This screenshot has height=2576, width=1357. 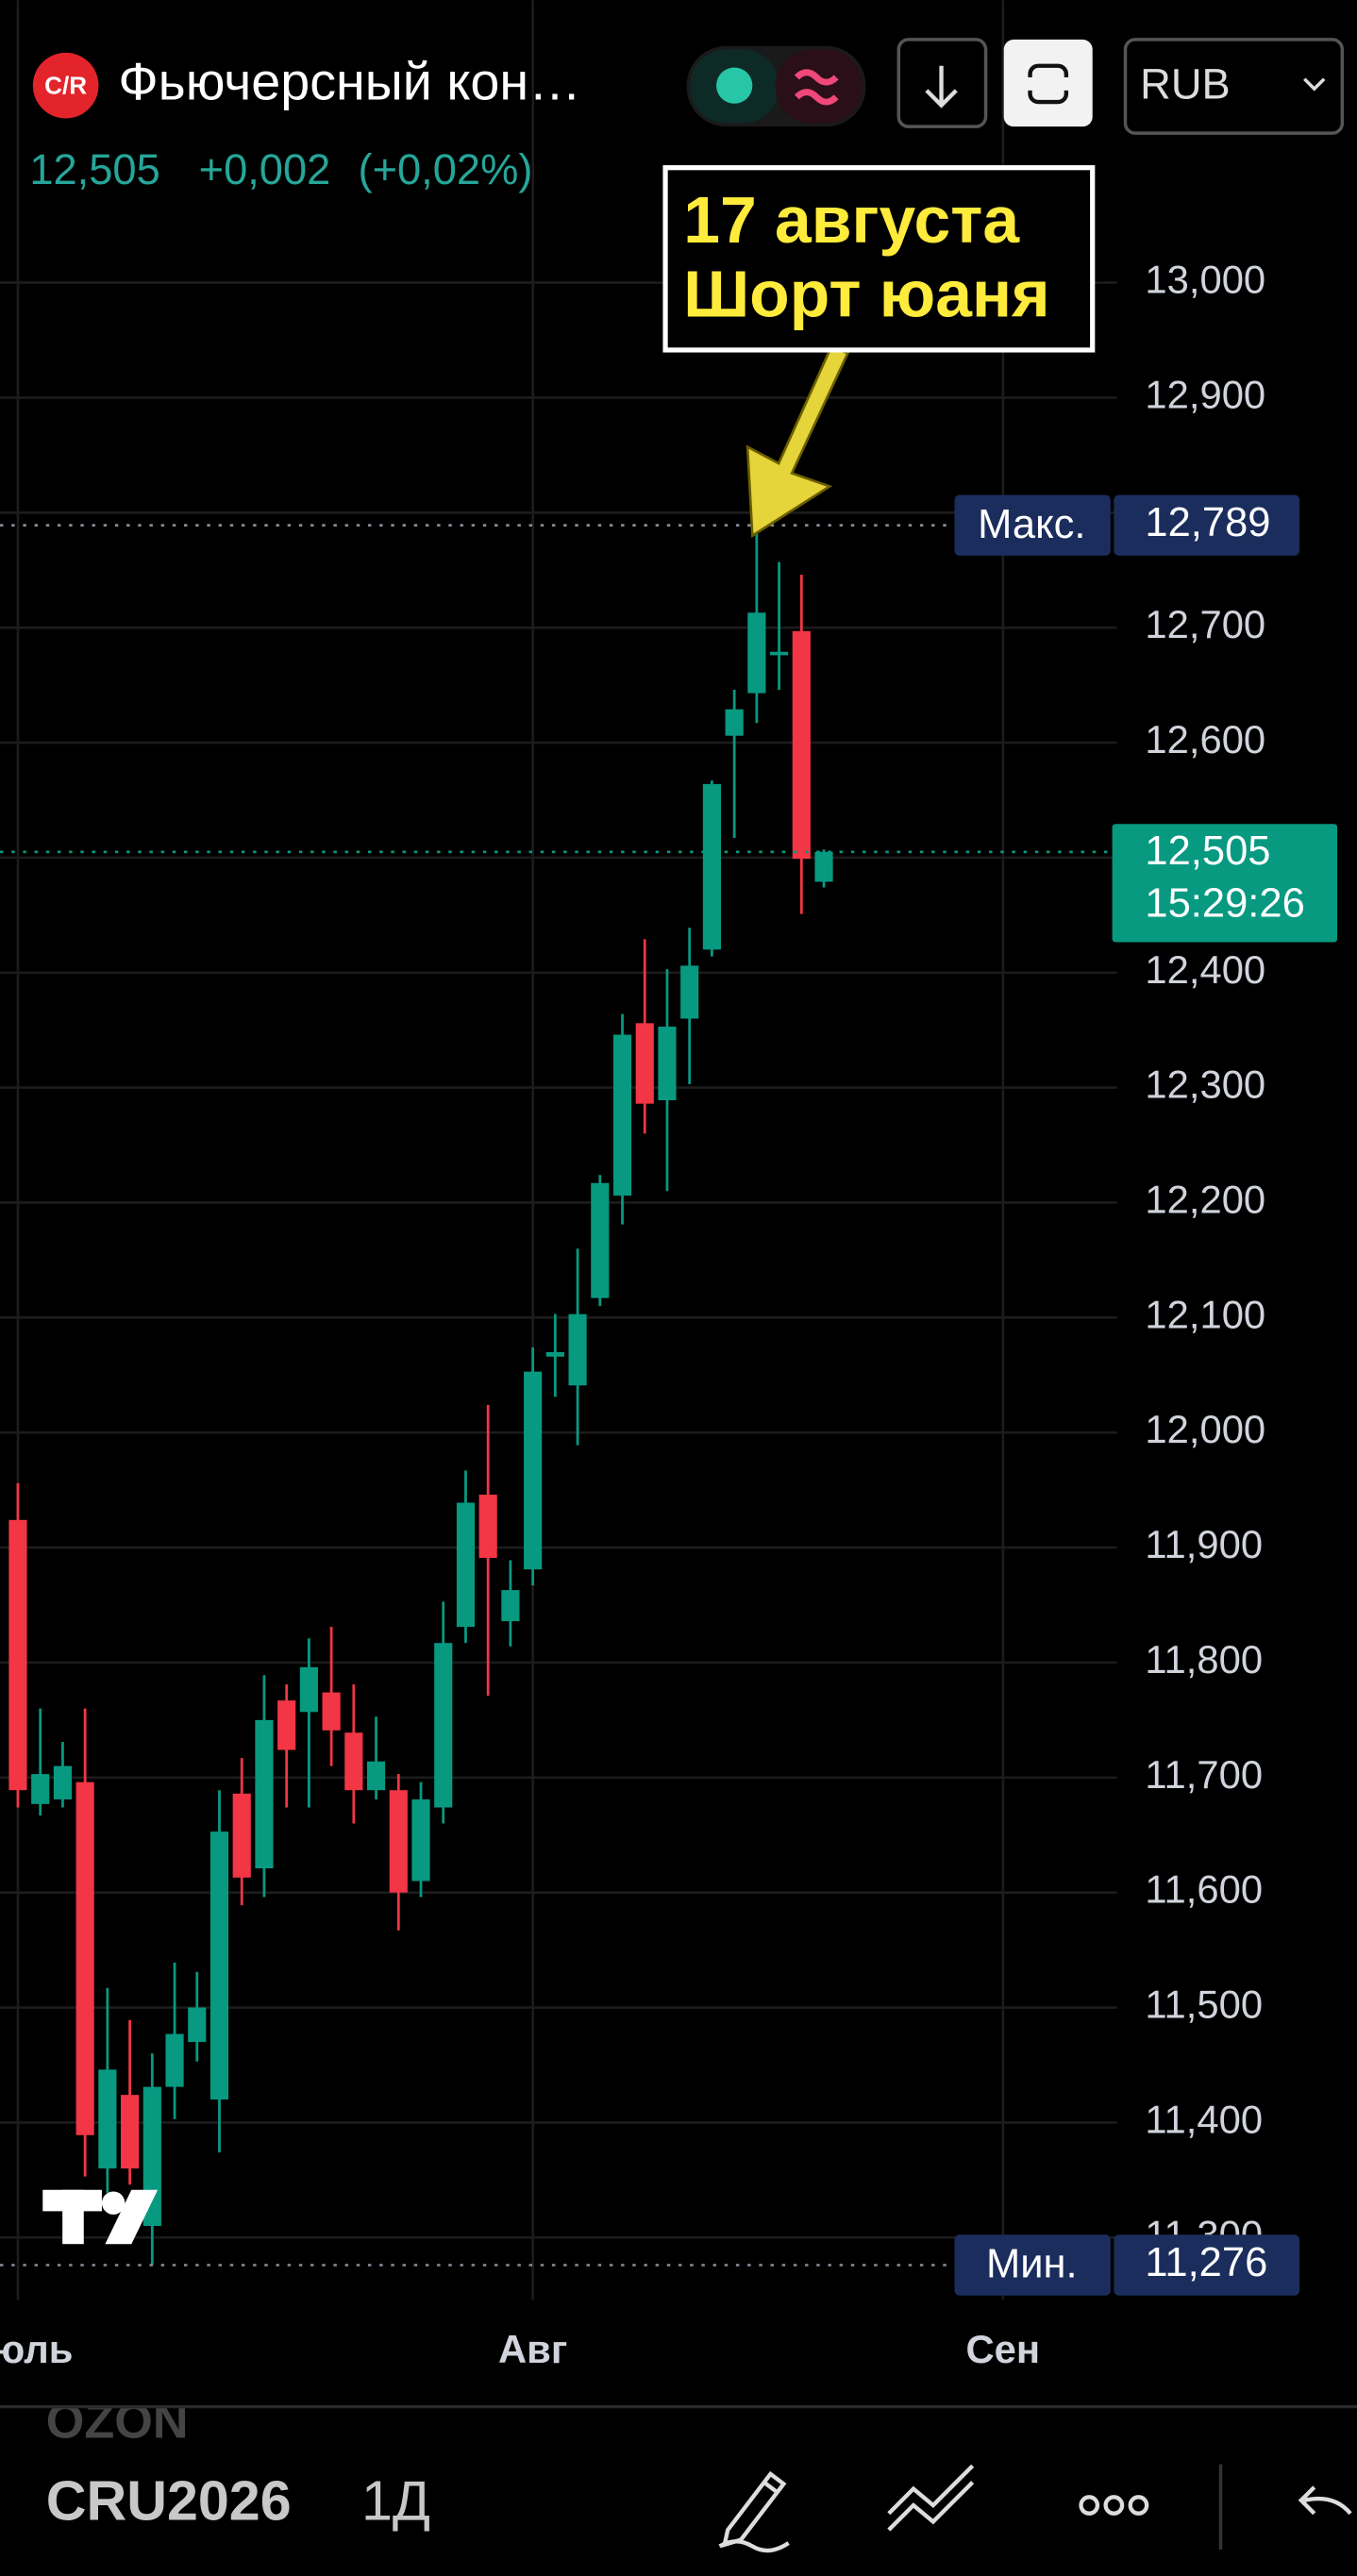 I want to click on annotation: 17 августа Шорт юаня, so click(x=879, y=351).